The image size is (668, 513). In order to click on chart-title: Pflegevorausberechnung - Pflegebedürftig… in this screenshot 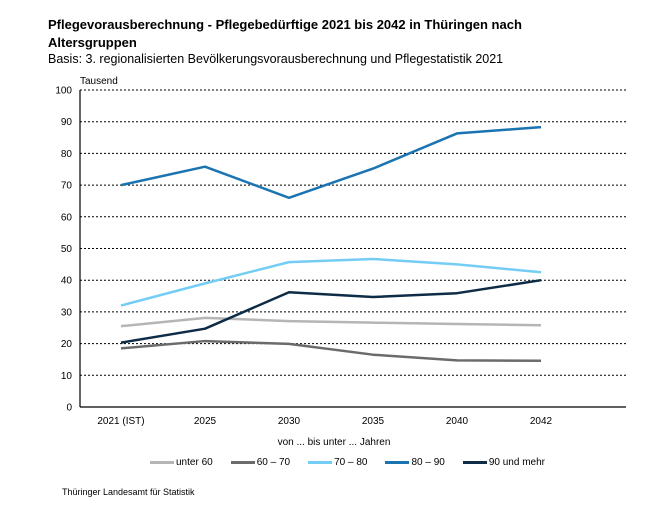, I will do `click(285, 33)`.